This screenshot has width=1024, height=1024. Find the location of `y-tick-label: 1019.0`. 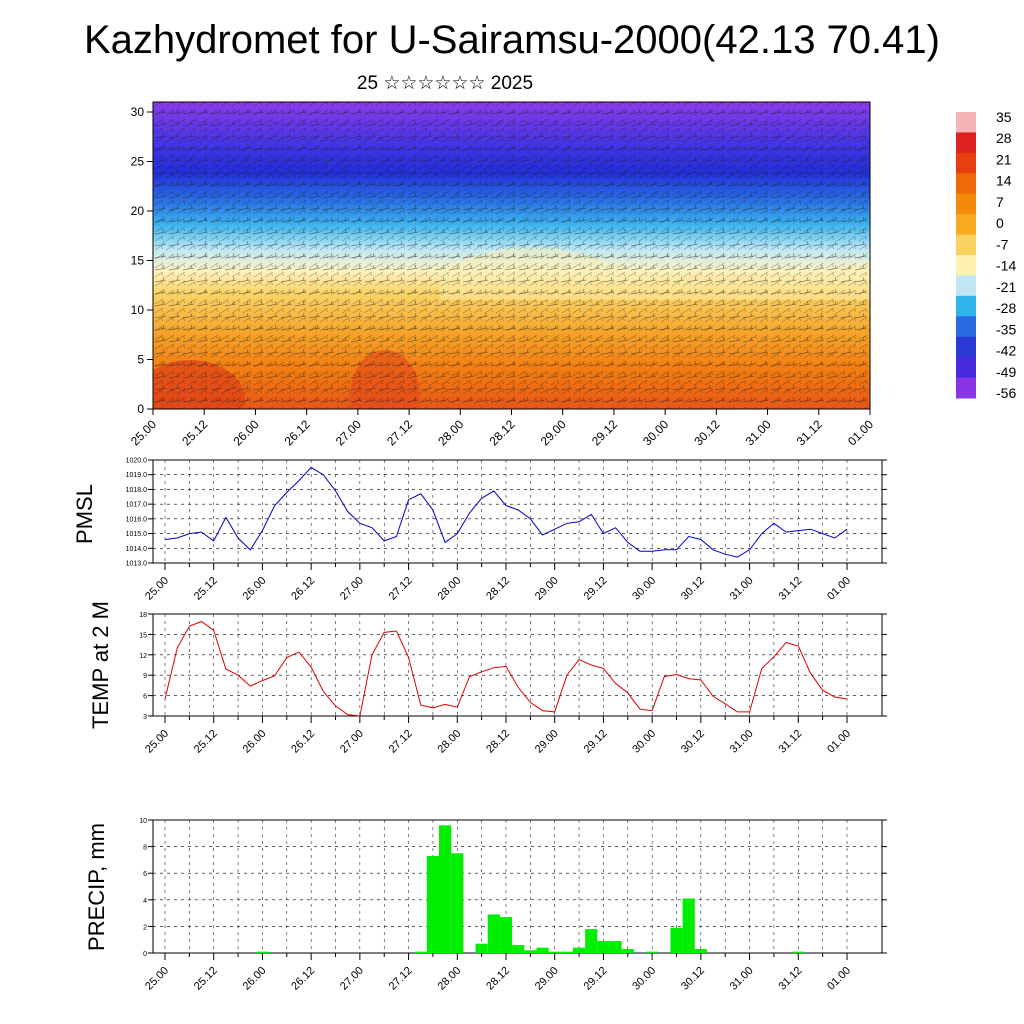

y-tick-label: 1019.0 is located at coordinates (137, 475).